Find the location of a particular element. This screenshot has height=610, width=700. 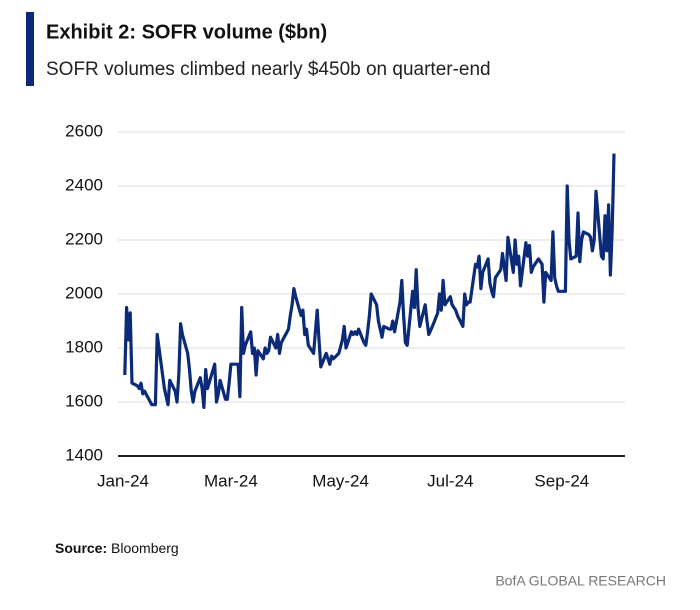

y-tick-label: 2000 is located at coordinates (84, 292).